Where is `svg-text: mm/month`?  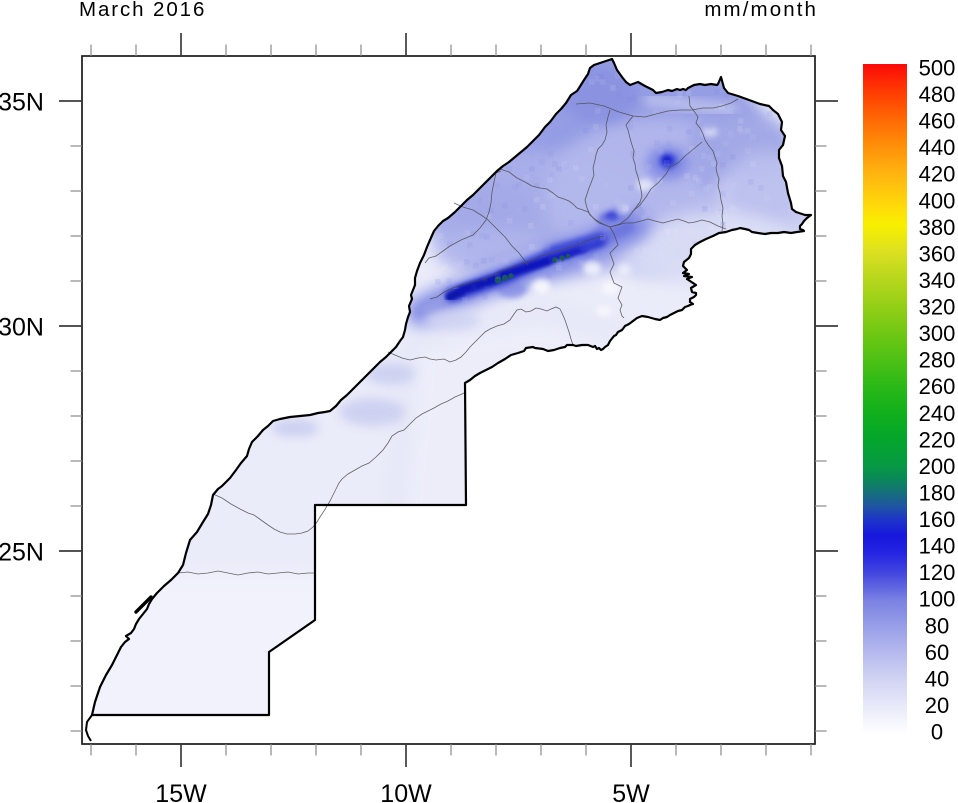
svg-text: mm/month is located at coordinates (761, 10).